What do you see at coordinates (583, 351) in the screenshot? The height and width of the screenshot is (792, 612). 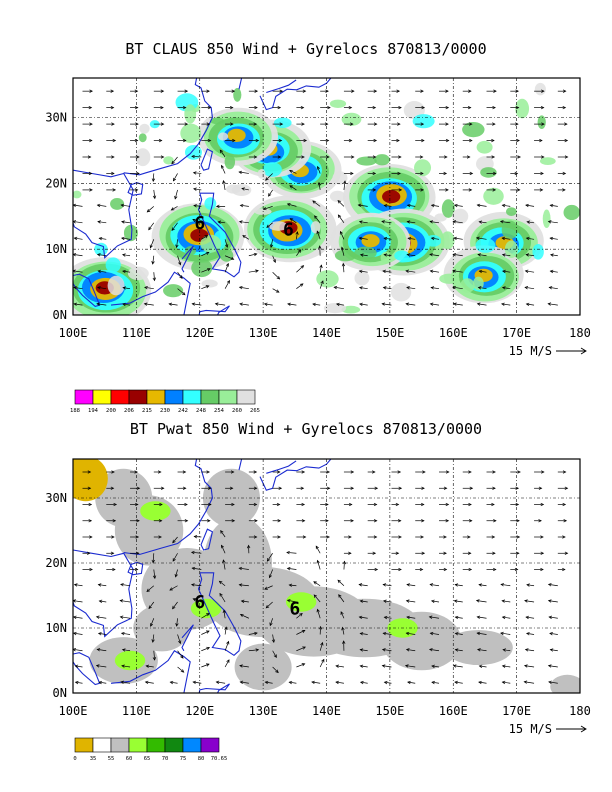 I see `reference-vector-arrowhead` at bounding box center [583, 351].